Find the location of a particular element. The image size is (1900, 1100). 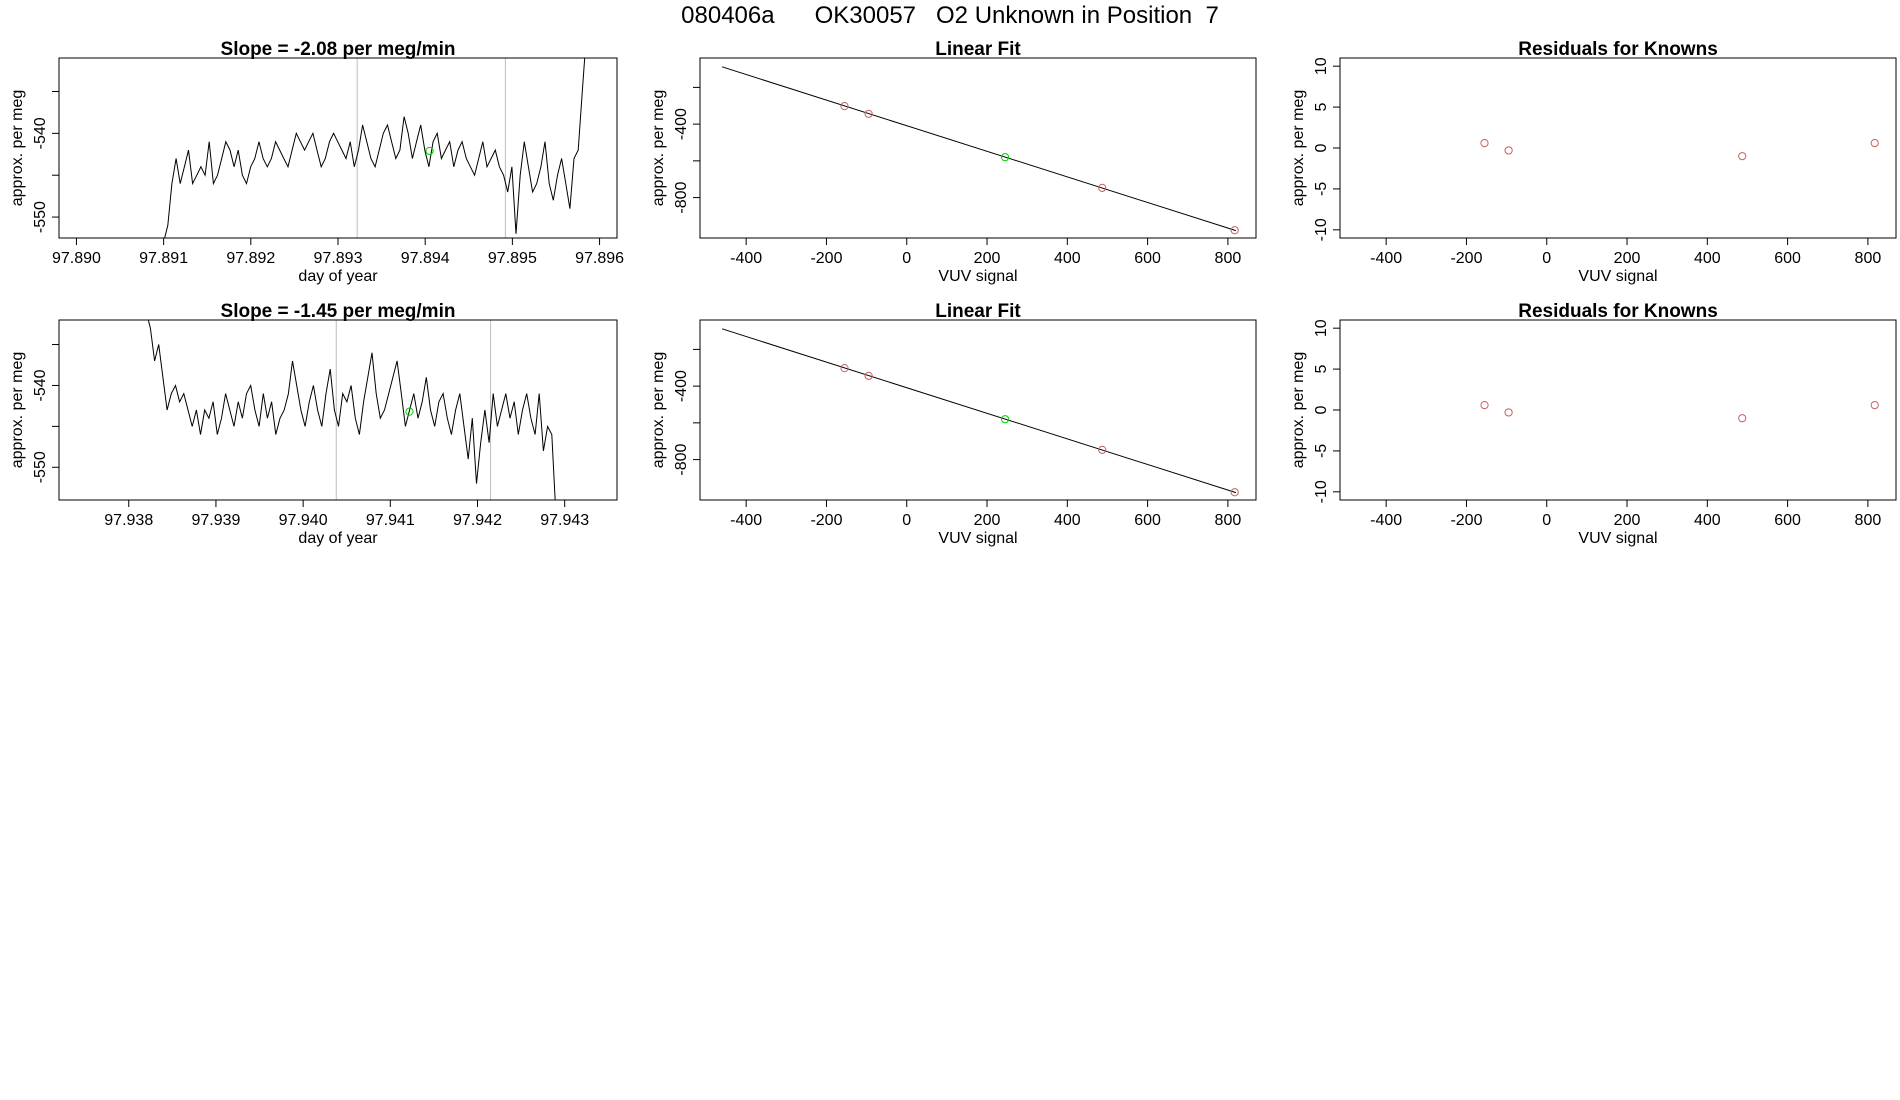

x-tick-label: 97.894 is located at coordinates (425, 258).